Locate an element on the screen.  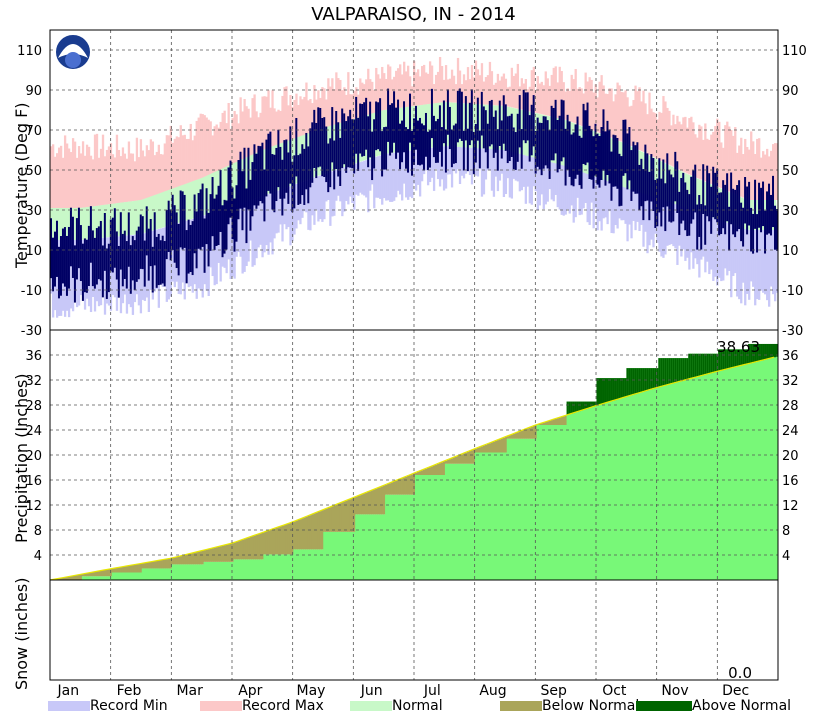
legend-below-normal: Below Normal is located at coordinates (569, 706).